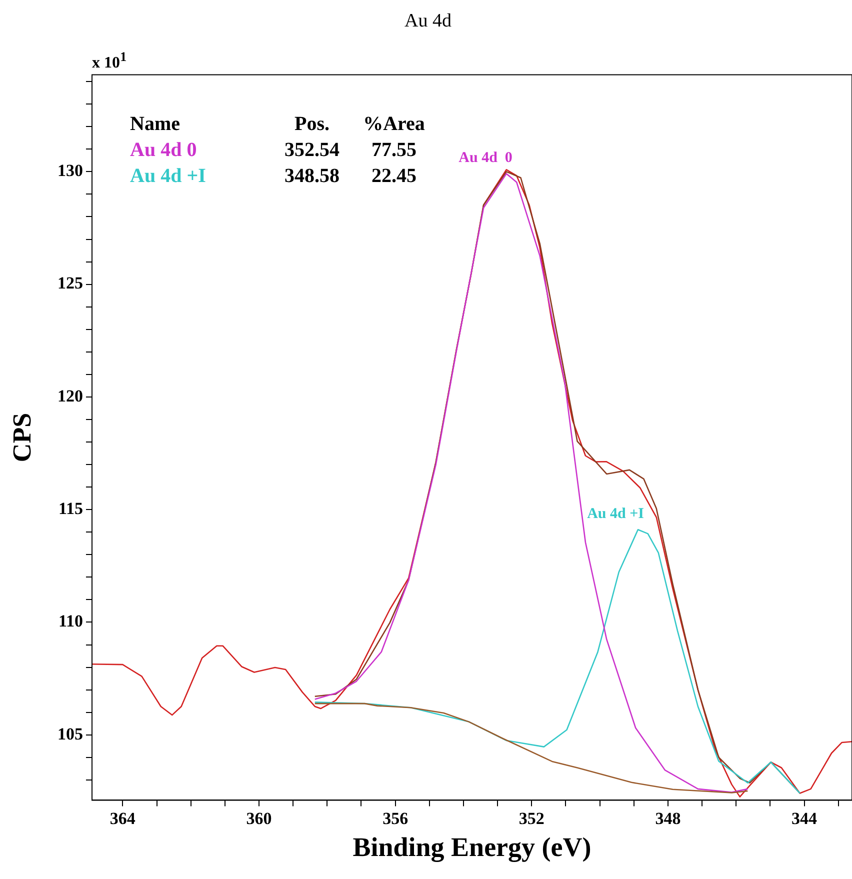 The width and height of the screenshot is (852, 879). Describe the element at coordinates (109, 60) in the screenshot. I see `text: x 10$^{1}$` at that location.